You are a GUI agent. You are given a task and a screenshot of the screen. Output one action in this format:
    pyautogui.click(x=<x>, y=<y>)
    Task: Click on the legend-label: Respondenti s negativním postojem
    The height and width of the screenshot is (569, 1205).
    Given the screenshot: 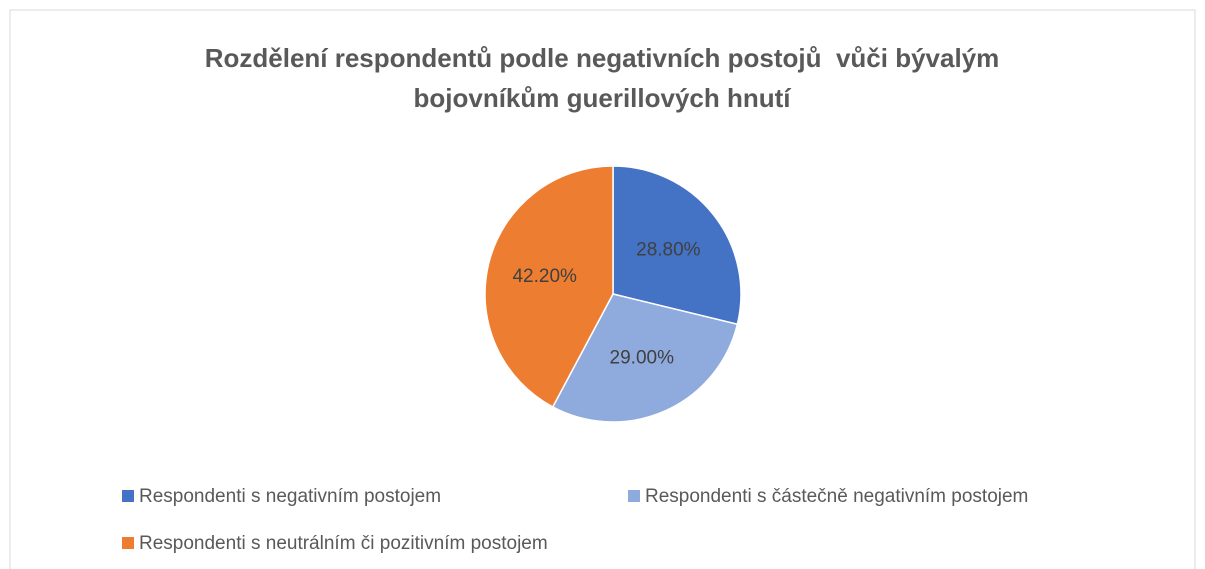 What is the action you would take?
    pyautogui.click(x=290, y=496)
    